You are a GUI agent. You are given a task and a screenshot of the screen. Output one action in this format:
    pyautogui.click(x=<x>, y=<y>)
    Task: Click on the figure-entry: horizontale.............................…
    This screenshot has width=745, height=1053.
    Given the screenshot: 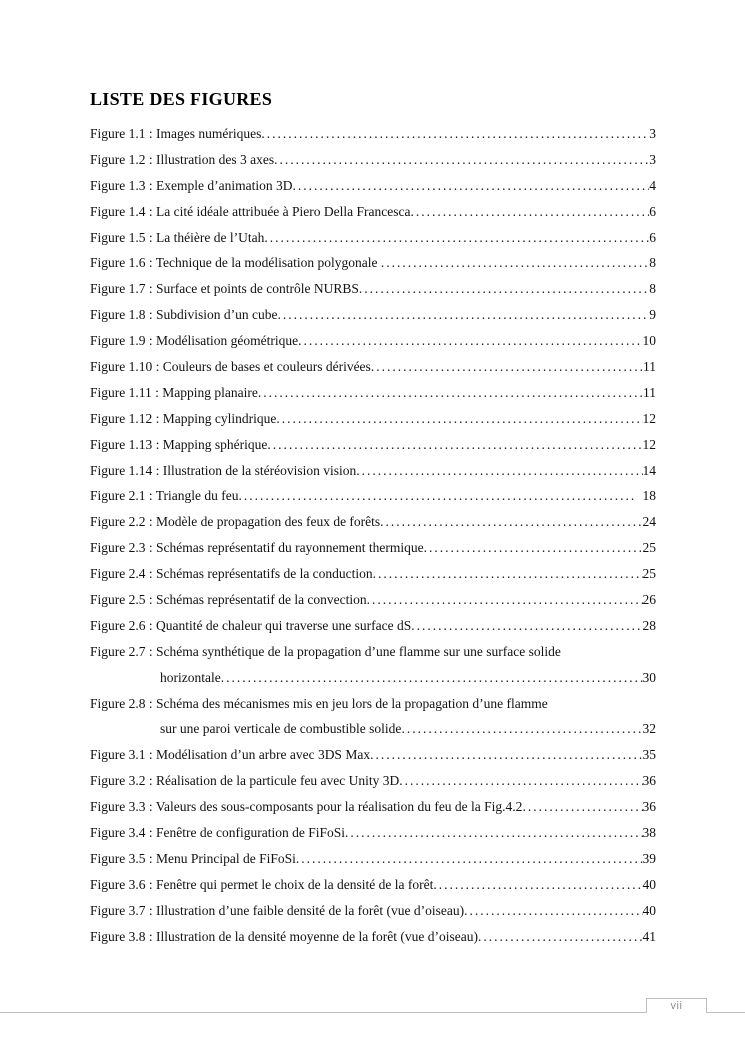 What is the action you would take?
    pyautogui.click(x=373, y=678)
    